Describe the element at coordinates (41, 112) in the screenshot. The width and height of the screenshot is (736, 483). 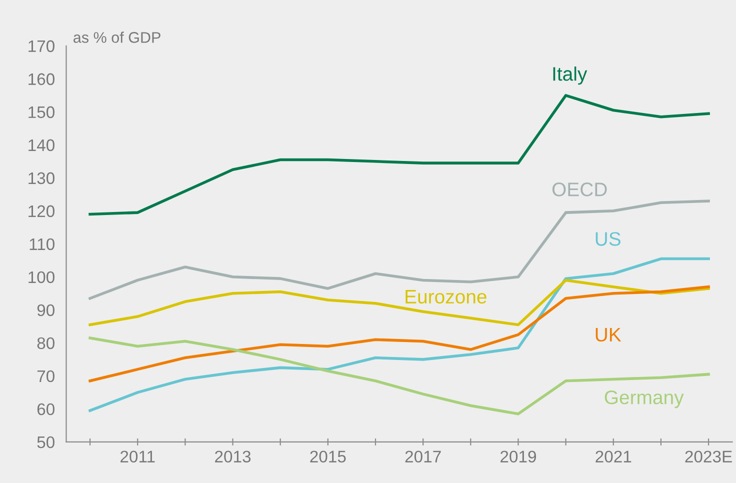
I see `y-tick-label: 150` at that location.